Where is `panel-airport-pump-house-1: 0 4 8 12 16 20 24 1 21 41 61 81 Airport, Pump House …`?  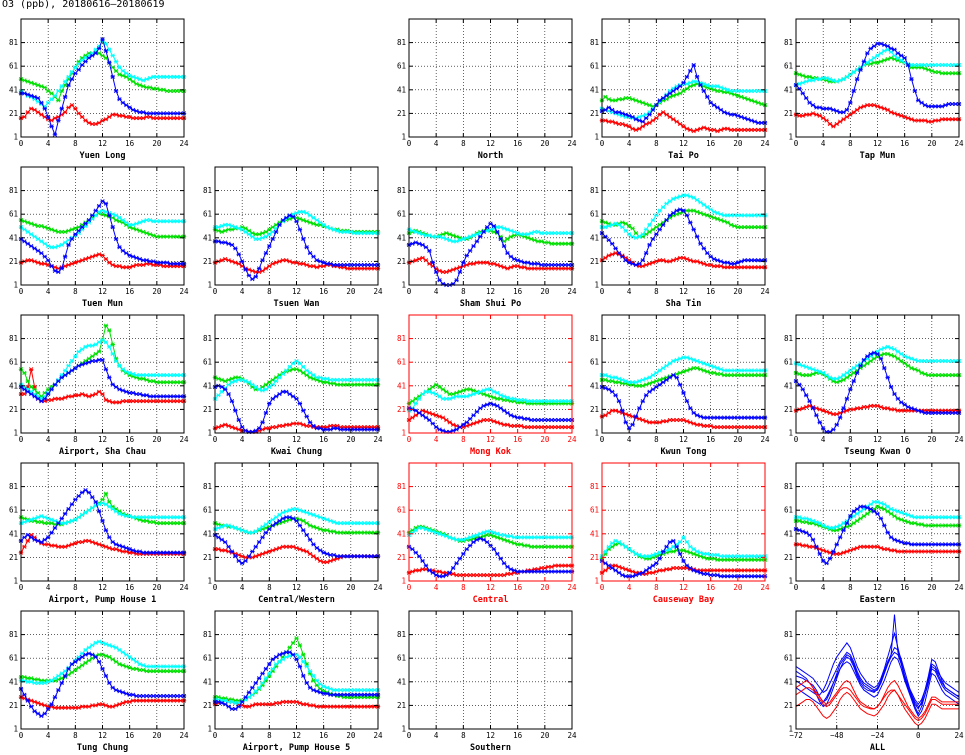
panel-airport-pump-house-1: 0 4 8 12 16 20 24 1 21 41 61 81 Airport, Pump House … is located at coordinates (99, 533).